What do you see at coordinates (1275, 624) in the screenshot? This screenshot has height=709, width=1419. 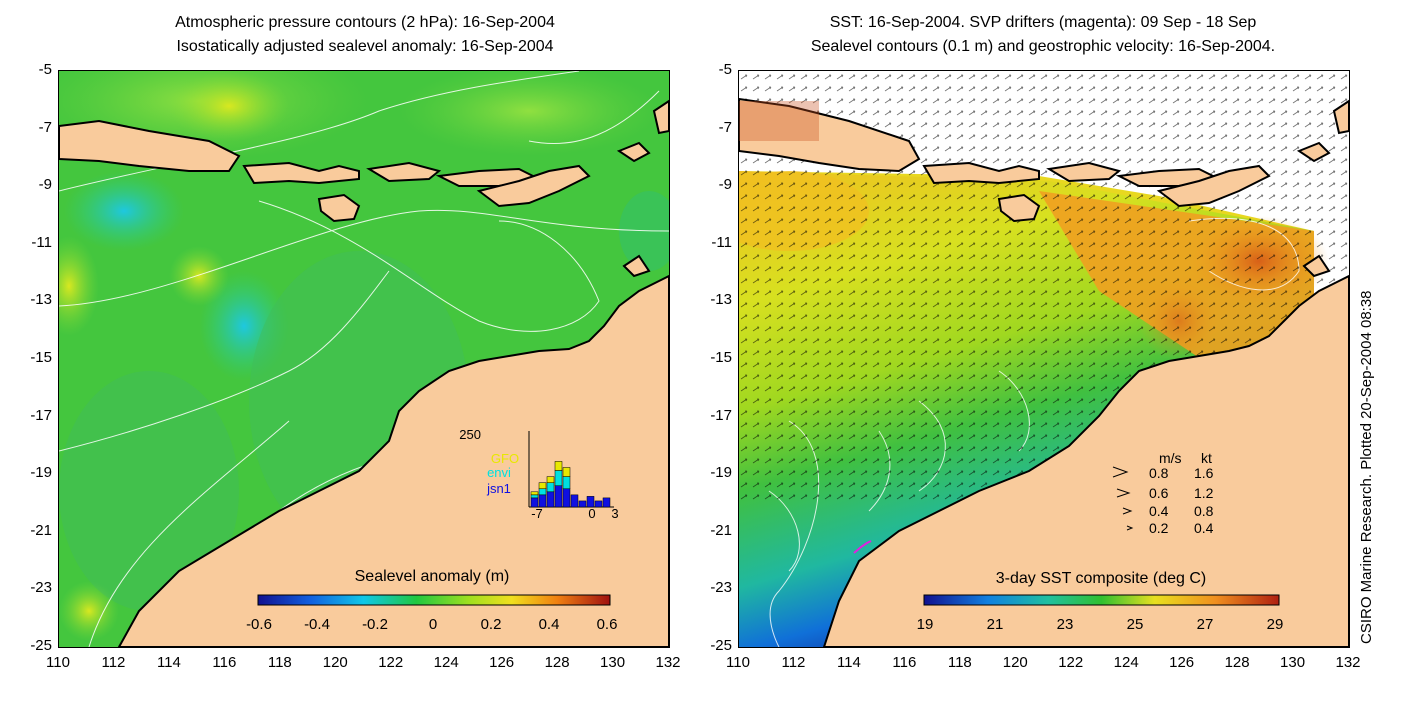 I see `right-cb-tick-5: 29` at bounding box center [1275, 624].